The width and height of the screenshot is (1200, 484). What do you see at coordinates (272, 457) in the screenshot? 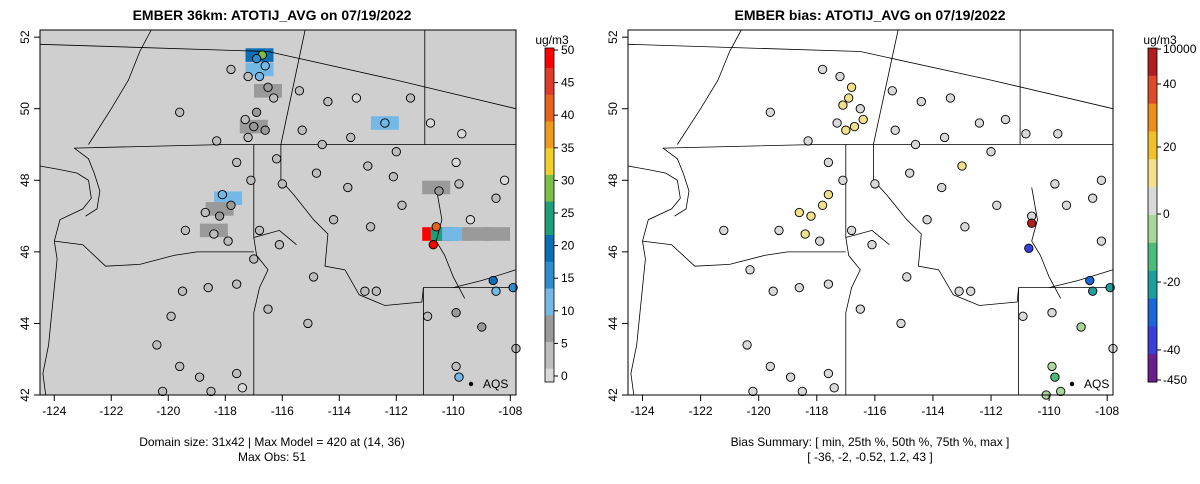
I see `left-subtitle-2: Max Obs: 51` at bounding box center [272, 457].